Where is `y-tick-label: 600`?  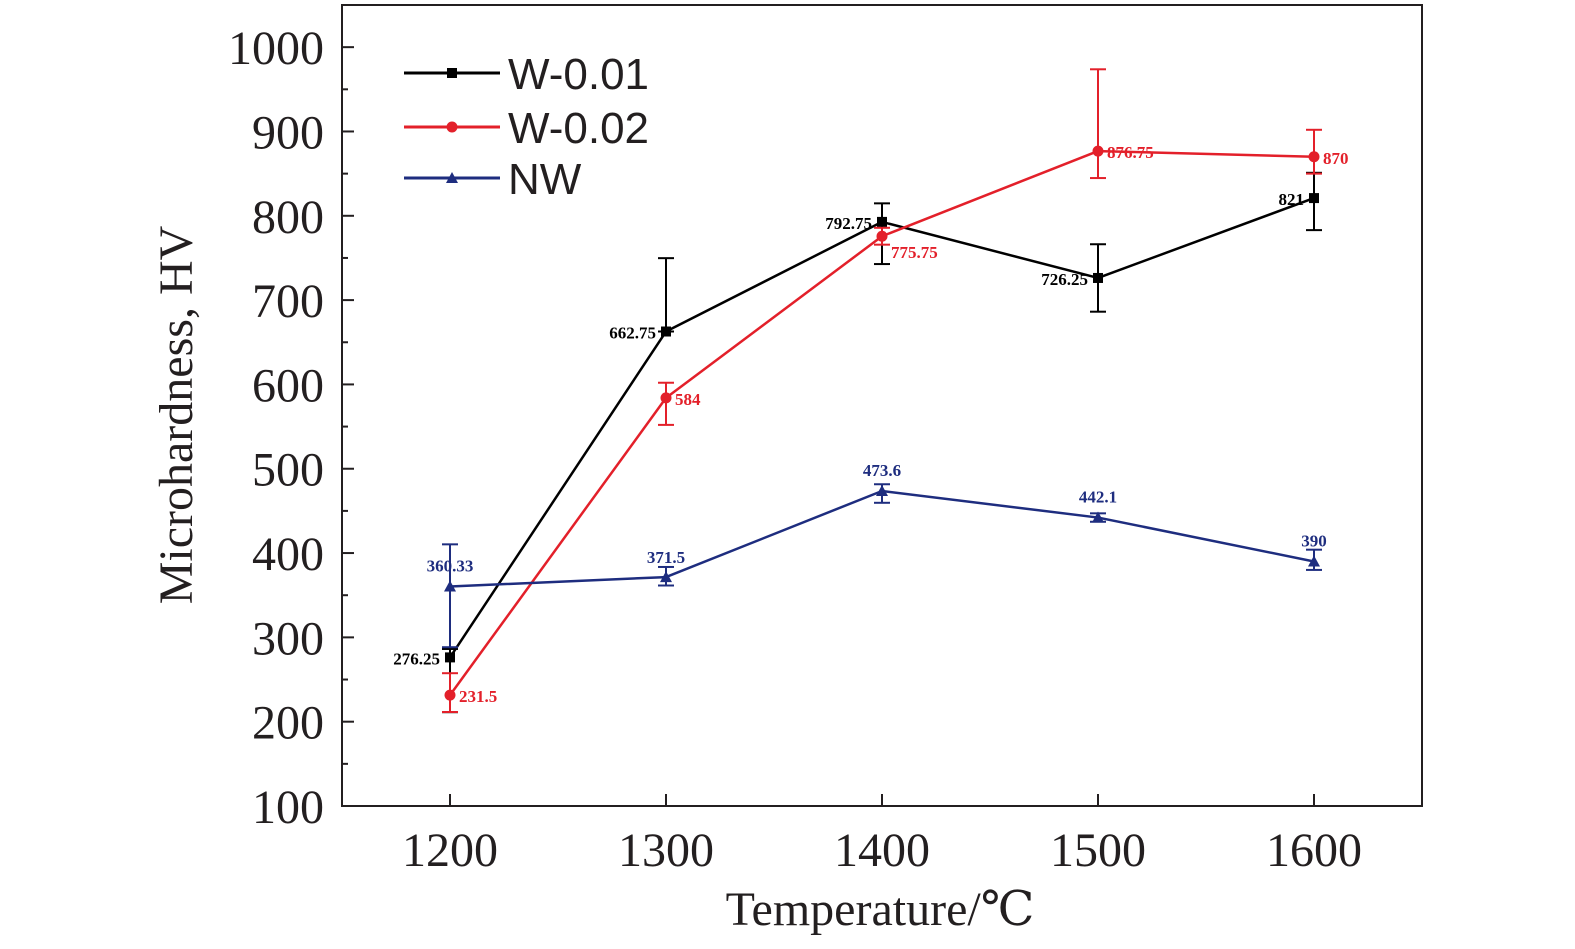
y-tick-label: 600 is located at coordinates (288, 385).